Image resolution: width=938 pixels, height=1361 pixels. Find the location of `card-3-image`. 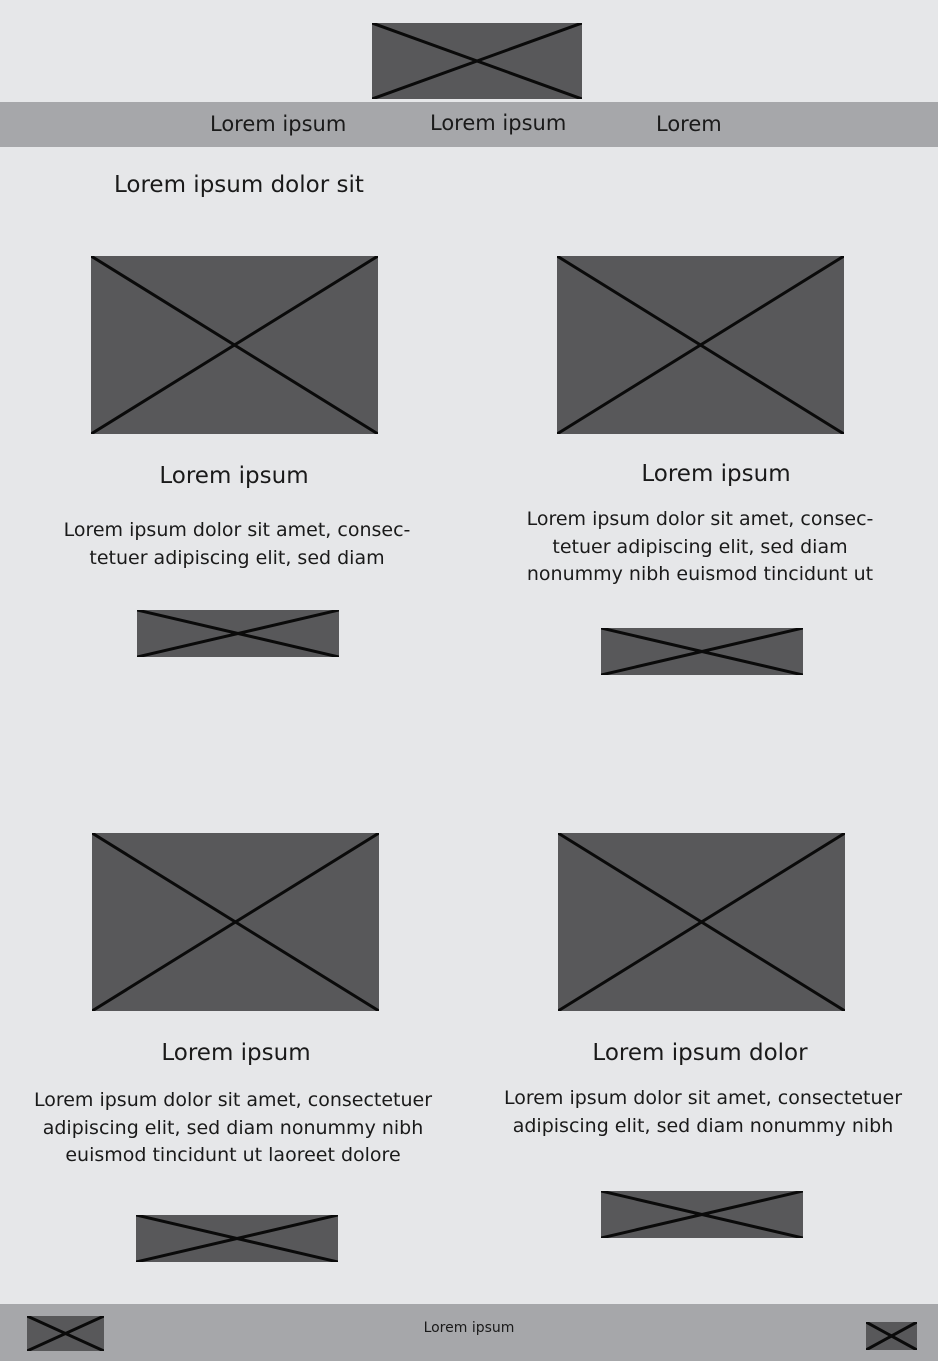

card-3-image is located at coordinates (235, 922).